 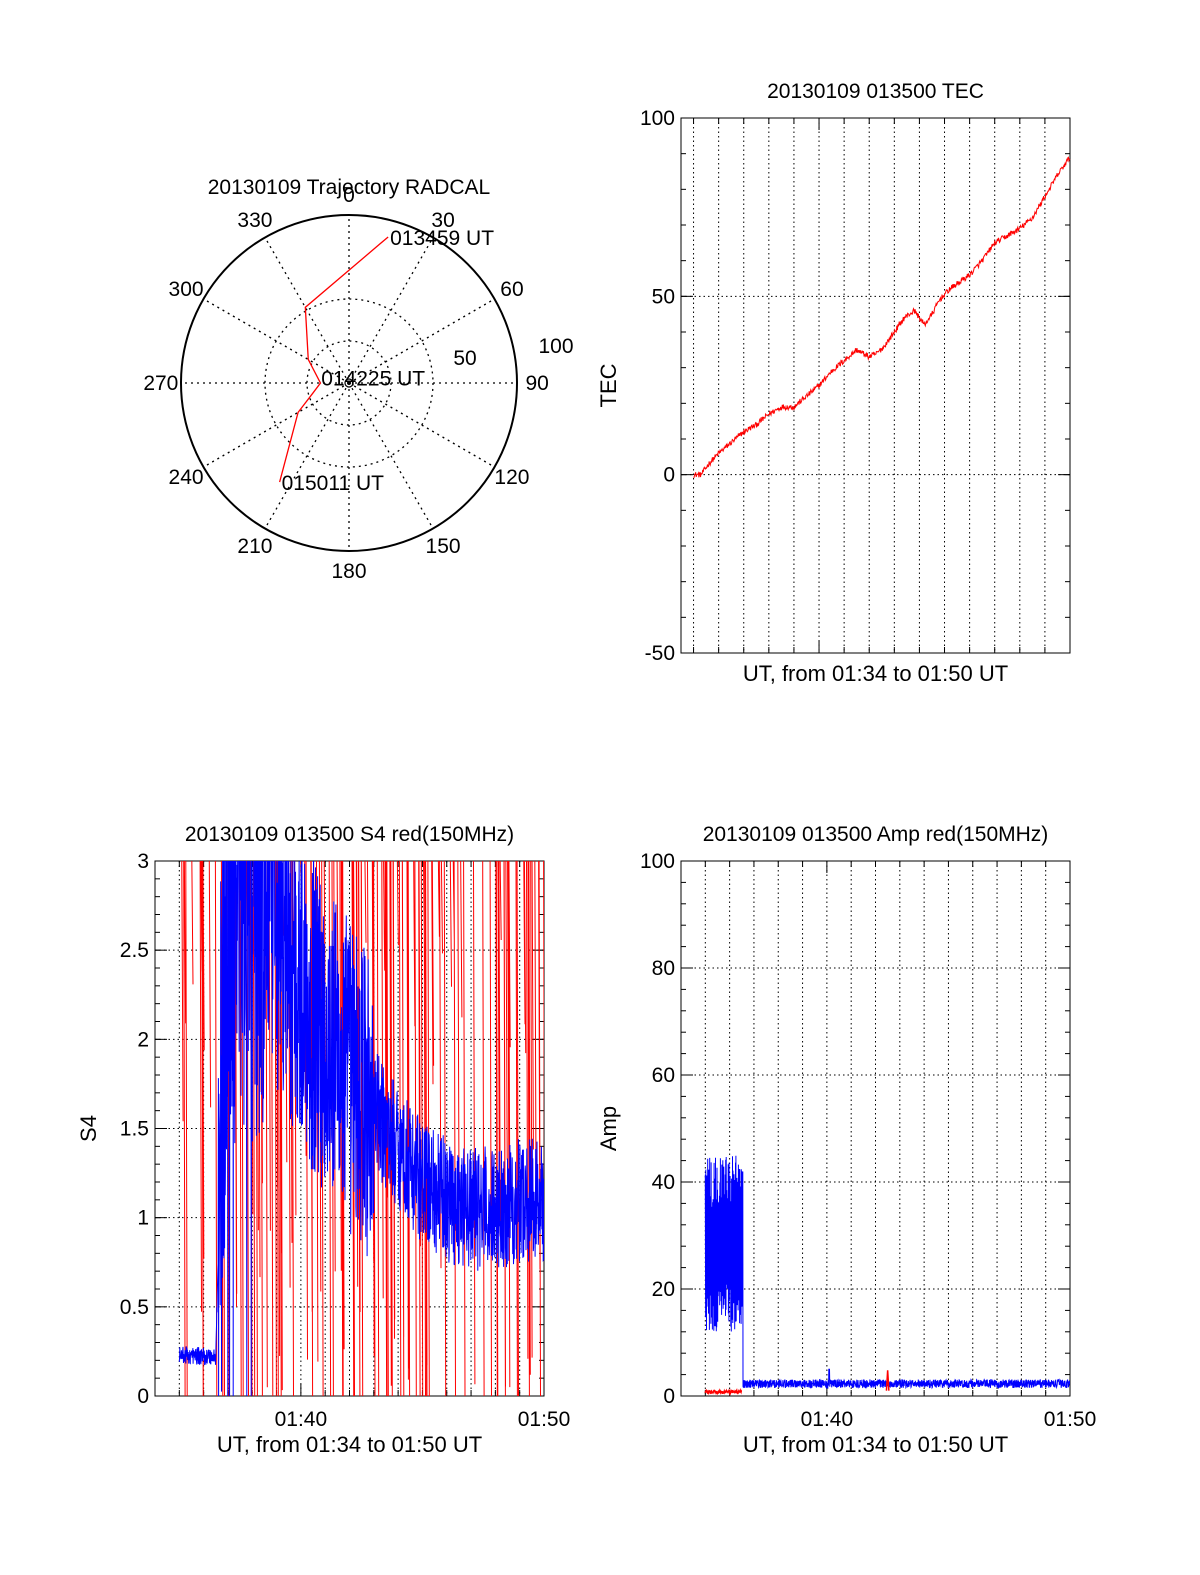 What do you see at coordinates (608, 1128) in the screenshot?
I see `y-axis-label: Amp` at bounding box center [608, 1128].